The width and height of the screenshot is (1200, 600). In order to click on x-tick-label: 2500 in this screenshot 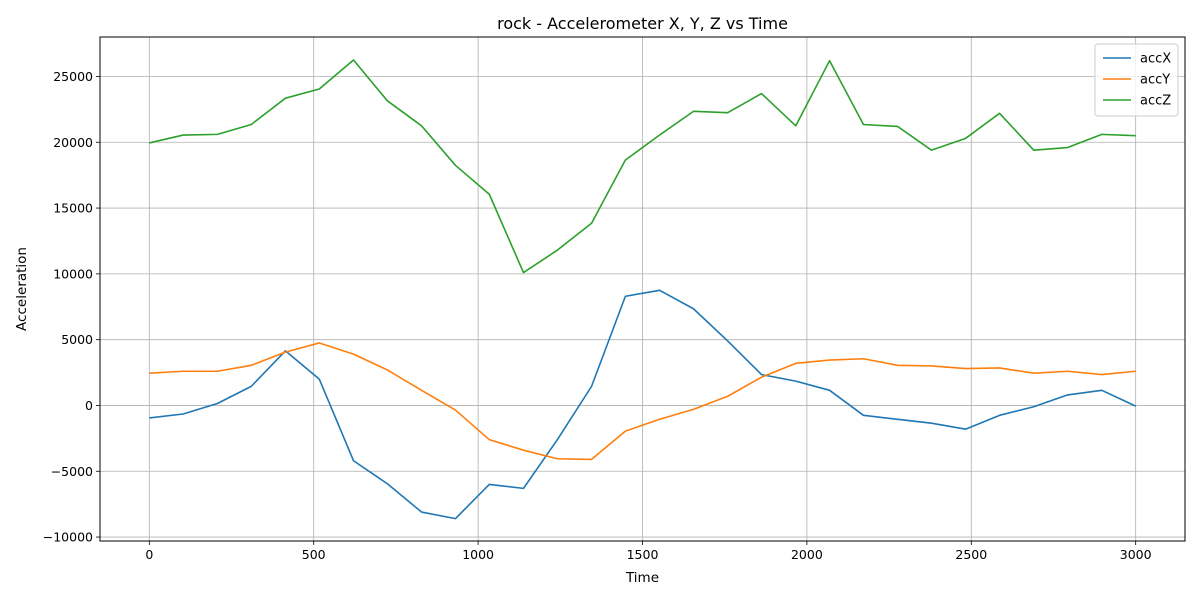, I will do `click(971, 554)`.